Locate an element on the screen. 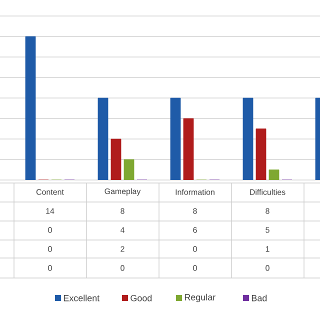 The width and height of the screenshot is (320, 320). legend-label: Excellent is located at coordinates (82, 298).